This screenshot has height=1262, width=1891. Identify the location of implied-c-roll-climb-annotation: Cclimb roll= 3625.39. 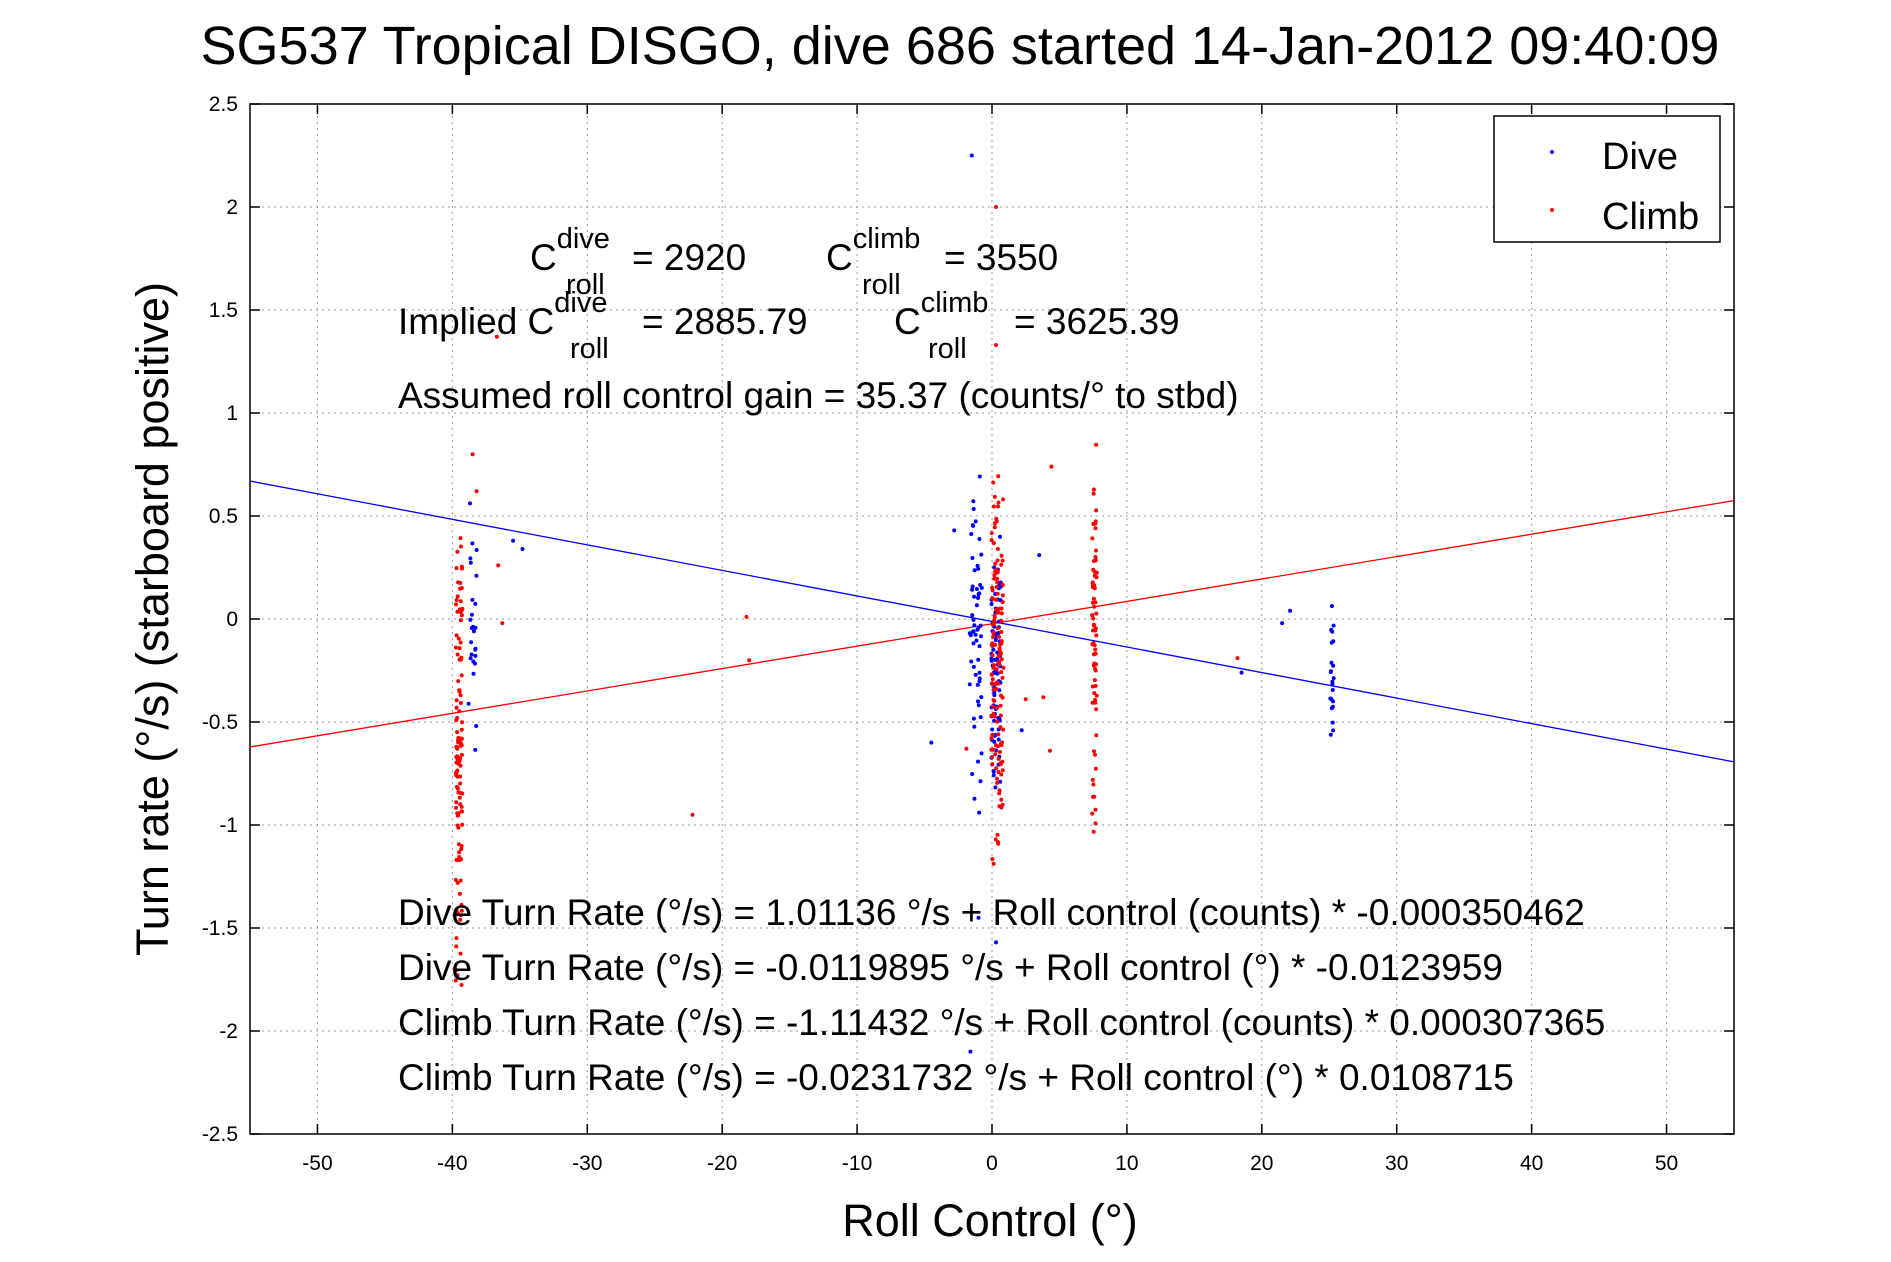
(1037, 326).